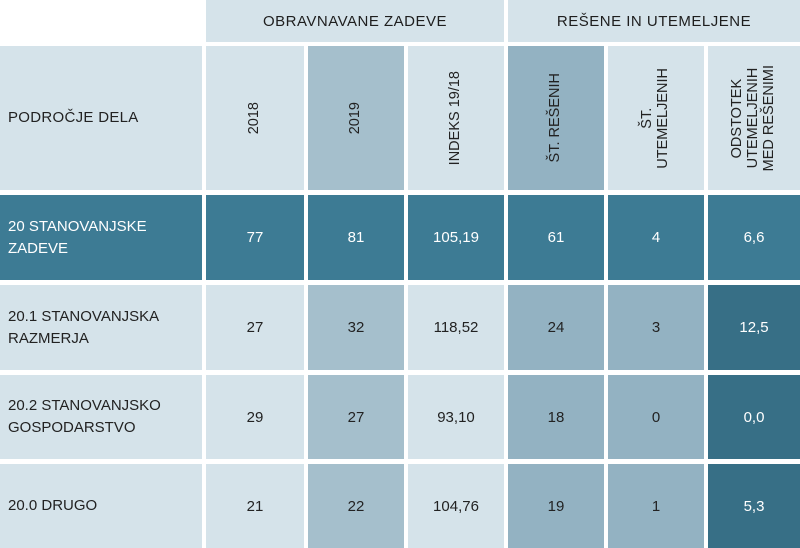 Image resolution: width=800 pixels, height=548 pixels. I want to click on table-cell-odstotek: 6,6, so click(754, 237).